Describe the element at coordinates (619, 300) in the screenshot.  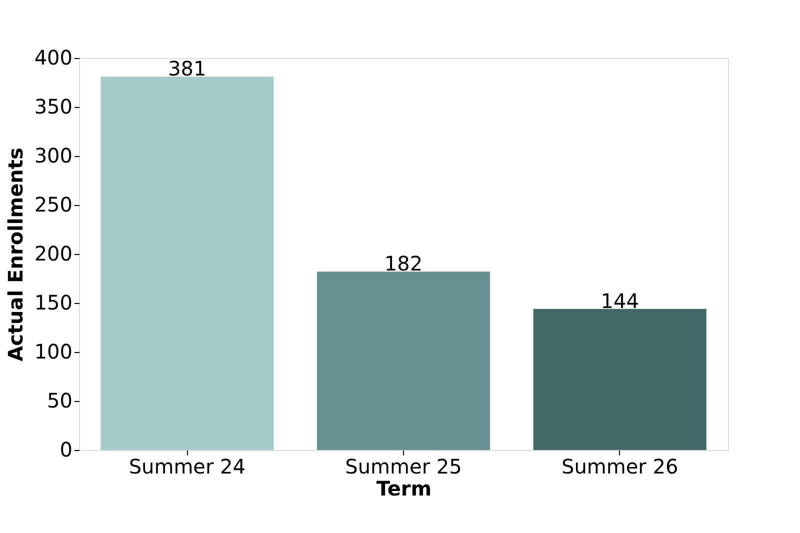
I see `data-label: 144` at that location.